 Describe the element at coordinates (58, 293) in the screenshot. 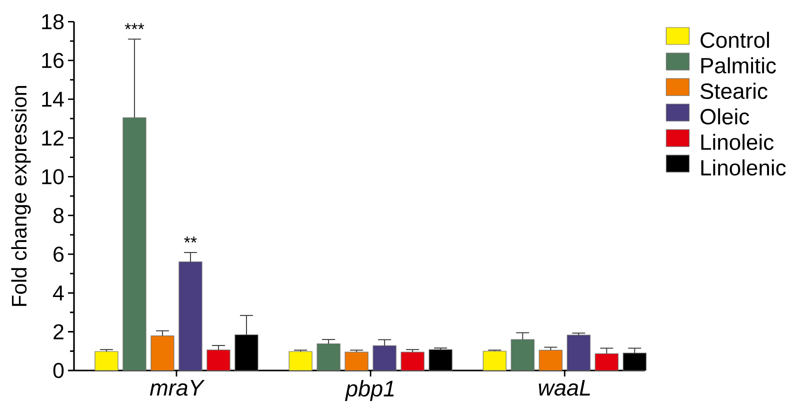

I see `y-tick-label: 4` at that location.